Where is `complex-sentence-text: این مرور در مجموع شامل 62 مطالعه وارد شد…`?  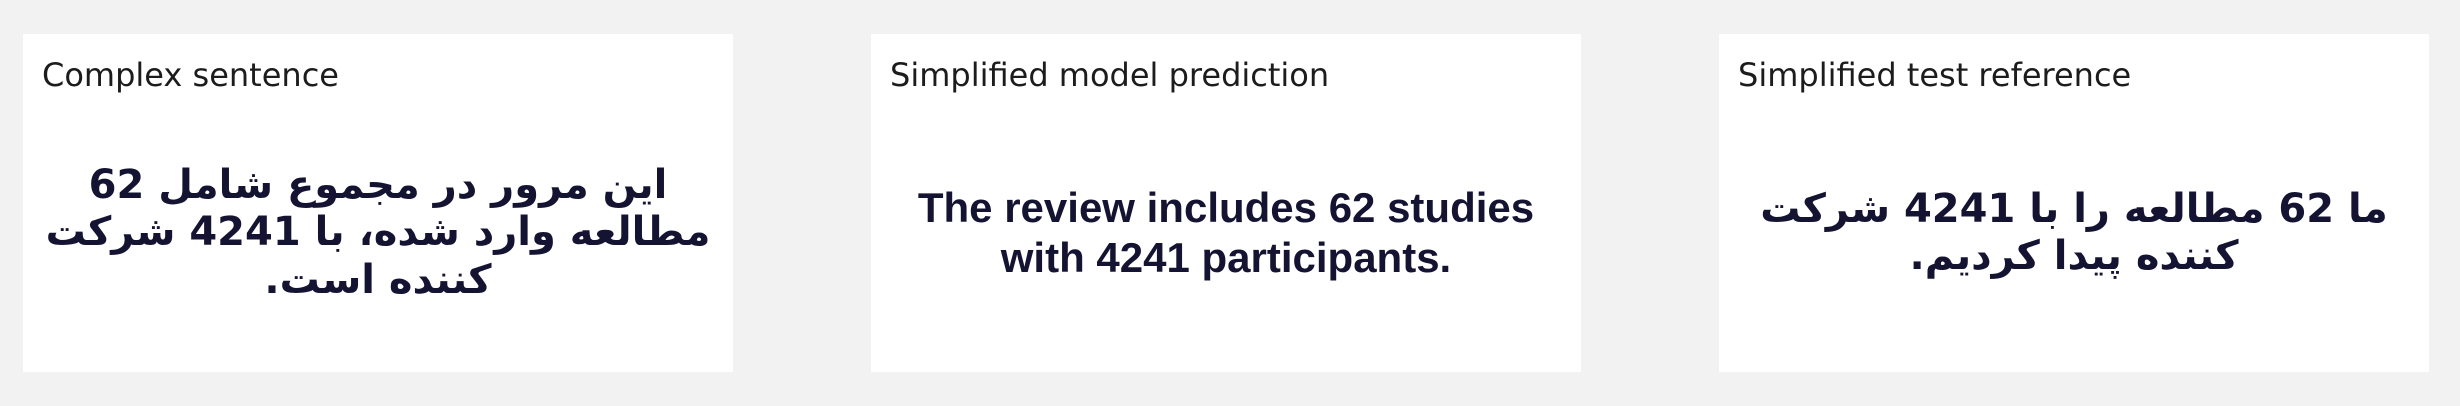 complex-sentence-text: این مرور در مجموع شامل 62 مطالعه وارد شد… is located at coordinates (378, 232).